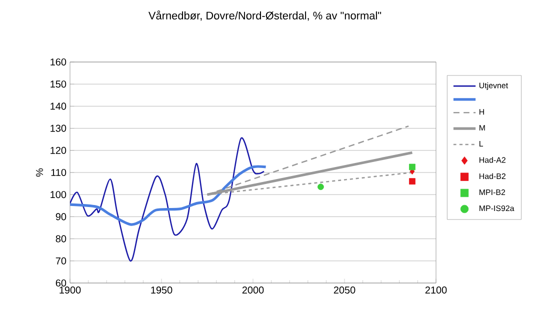 The image size is (560, 322). Describe the element at coordinates (40, 172) in the screenshot. I see `y-axis-title: %` at that location.